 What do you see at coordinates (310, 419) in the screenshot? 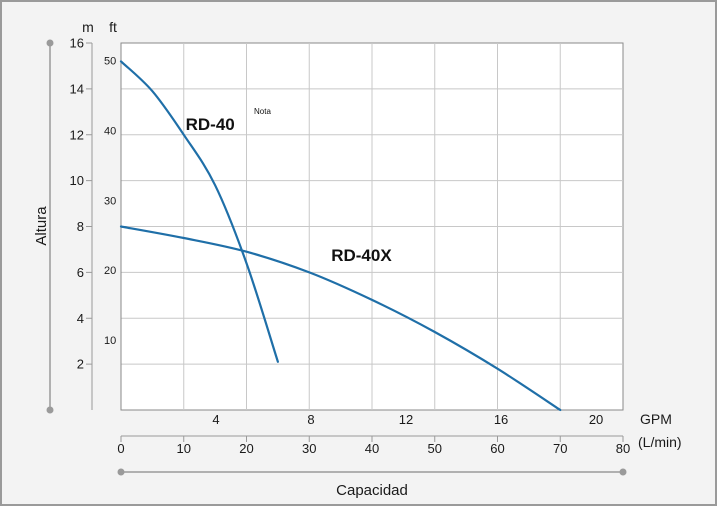
I see `x-tick-label-gpm: 8` at bounding box center [310, 419].